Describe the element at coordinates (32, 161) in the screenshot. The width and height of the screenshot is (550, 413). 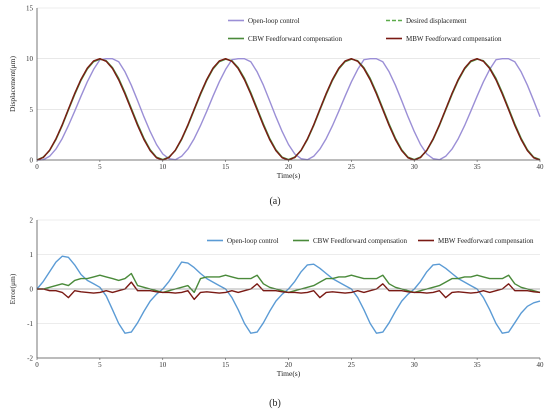
I see `a-y-tick-label-0: 0` at that location.